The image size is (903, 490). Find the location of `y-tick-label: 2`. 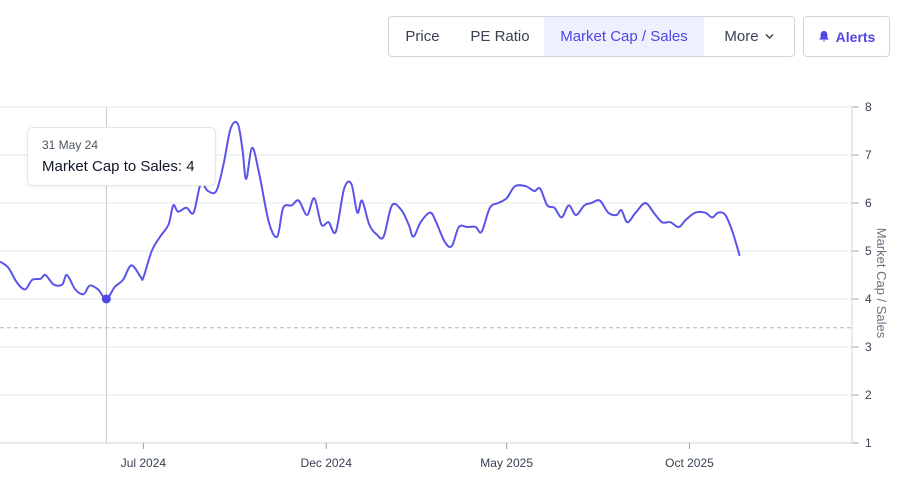

y-tick-label: 2 is located at coordinates (868, 395).